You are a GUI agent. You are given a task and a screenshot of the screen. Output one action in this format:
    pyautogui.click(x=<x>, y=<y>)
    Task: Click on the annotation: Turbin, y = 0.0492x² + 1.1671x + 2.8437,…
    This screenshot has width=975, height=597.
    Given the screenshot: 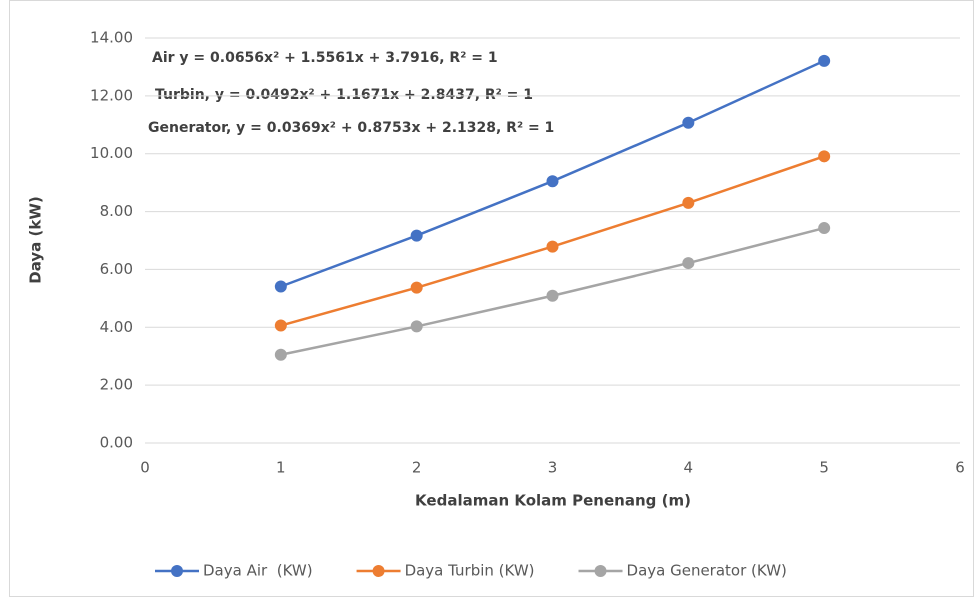 What is the action you would take?
    pyautogui.click(x=344, y=95)
    